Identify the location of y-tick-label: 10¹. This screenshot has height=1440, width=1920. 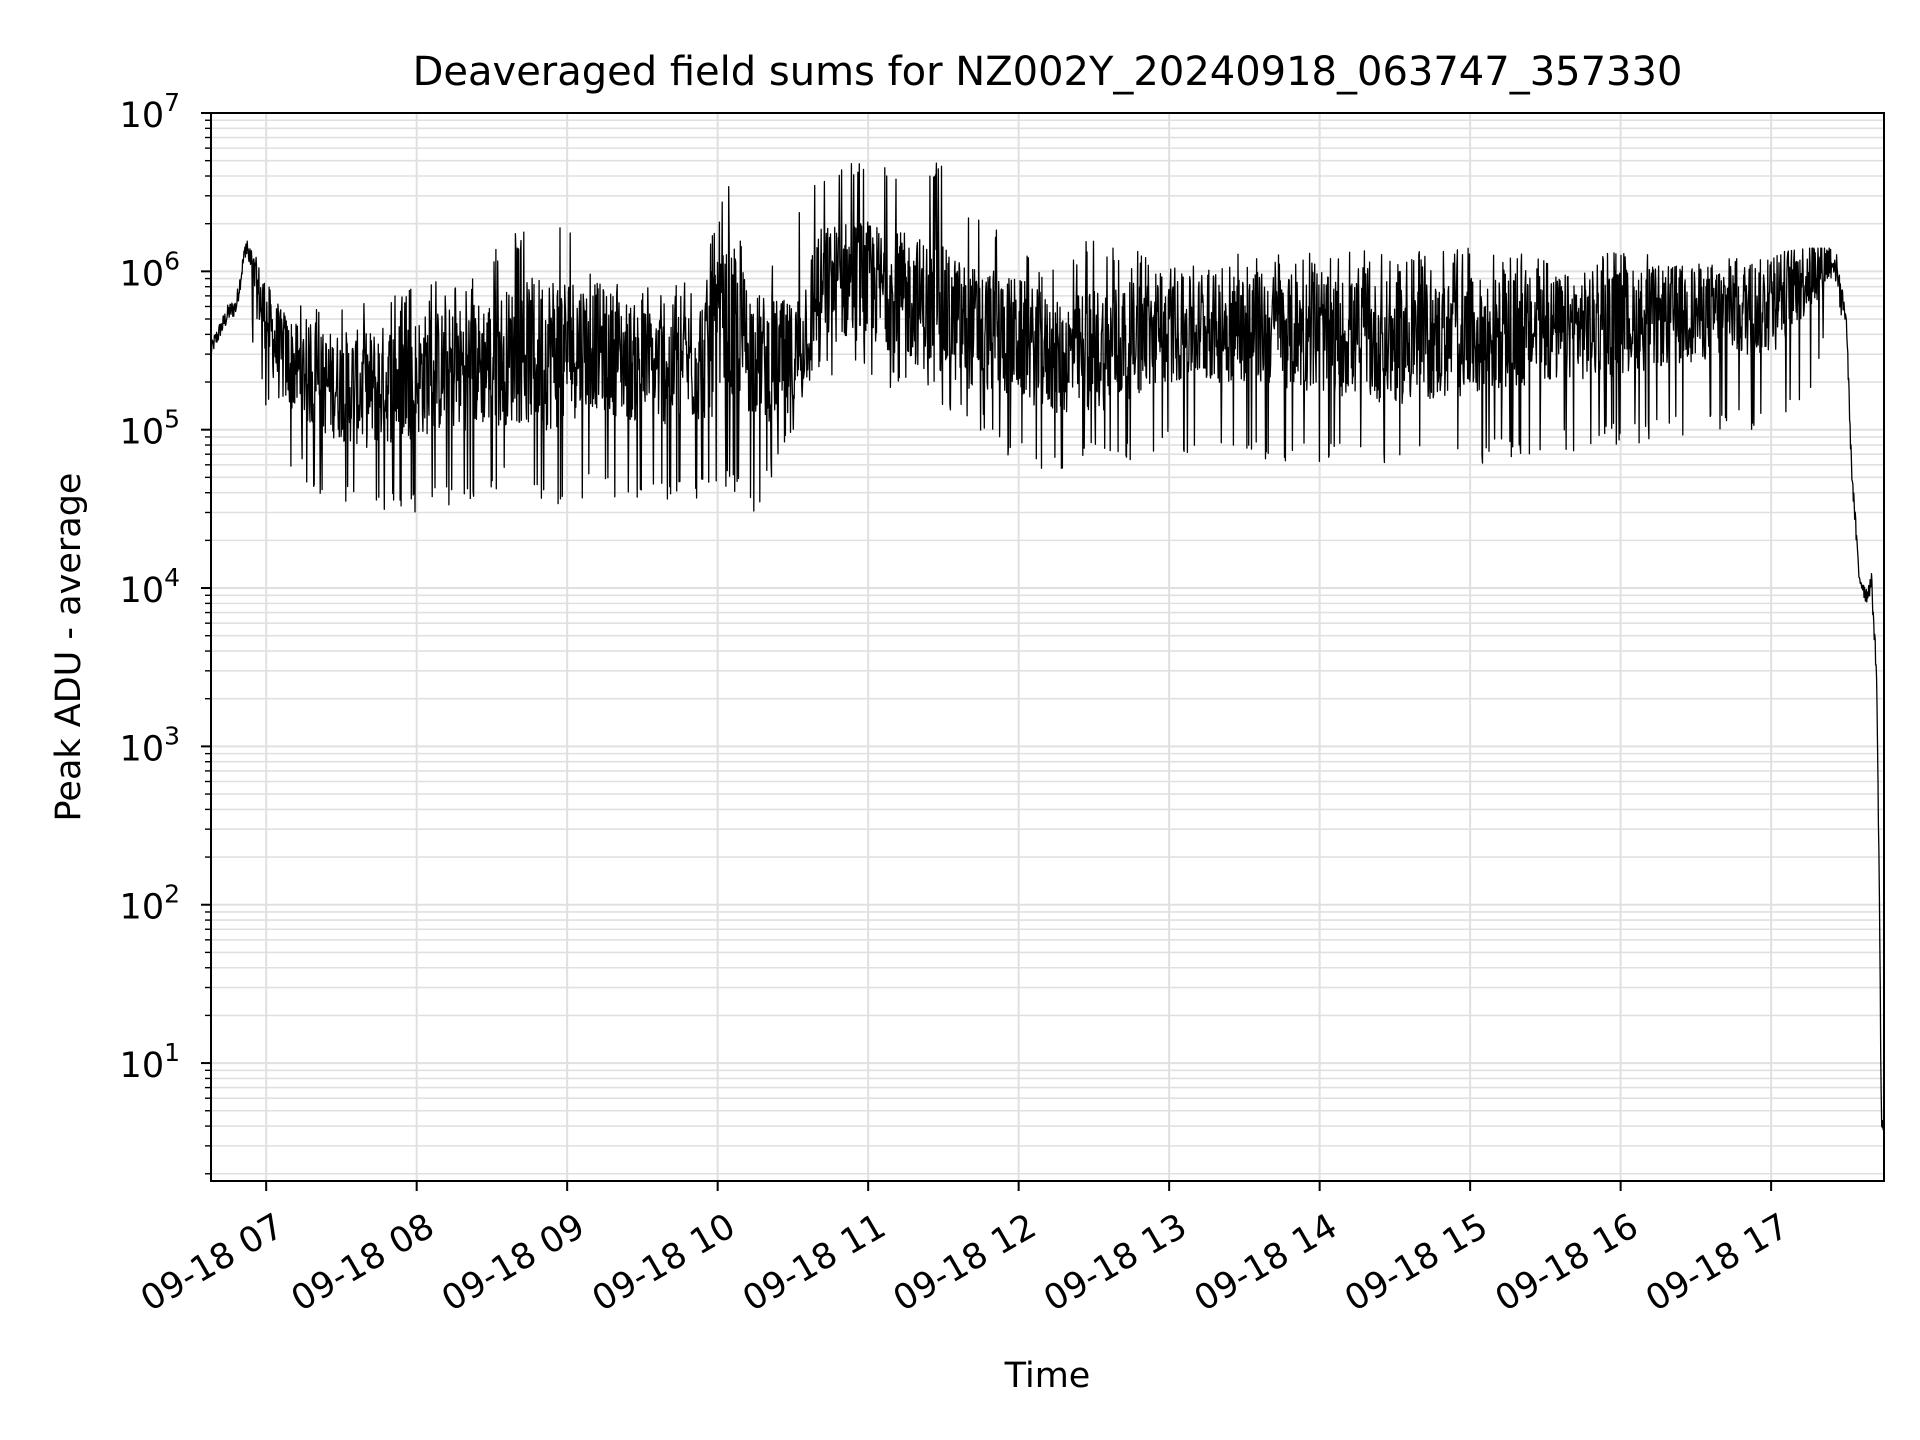
(150, 1062).